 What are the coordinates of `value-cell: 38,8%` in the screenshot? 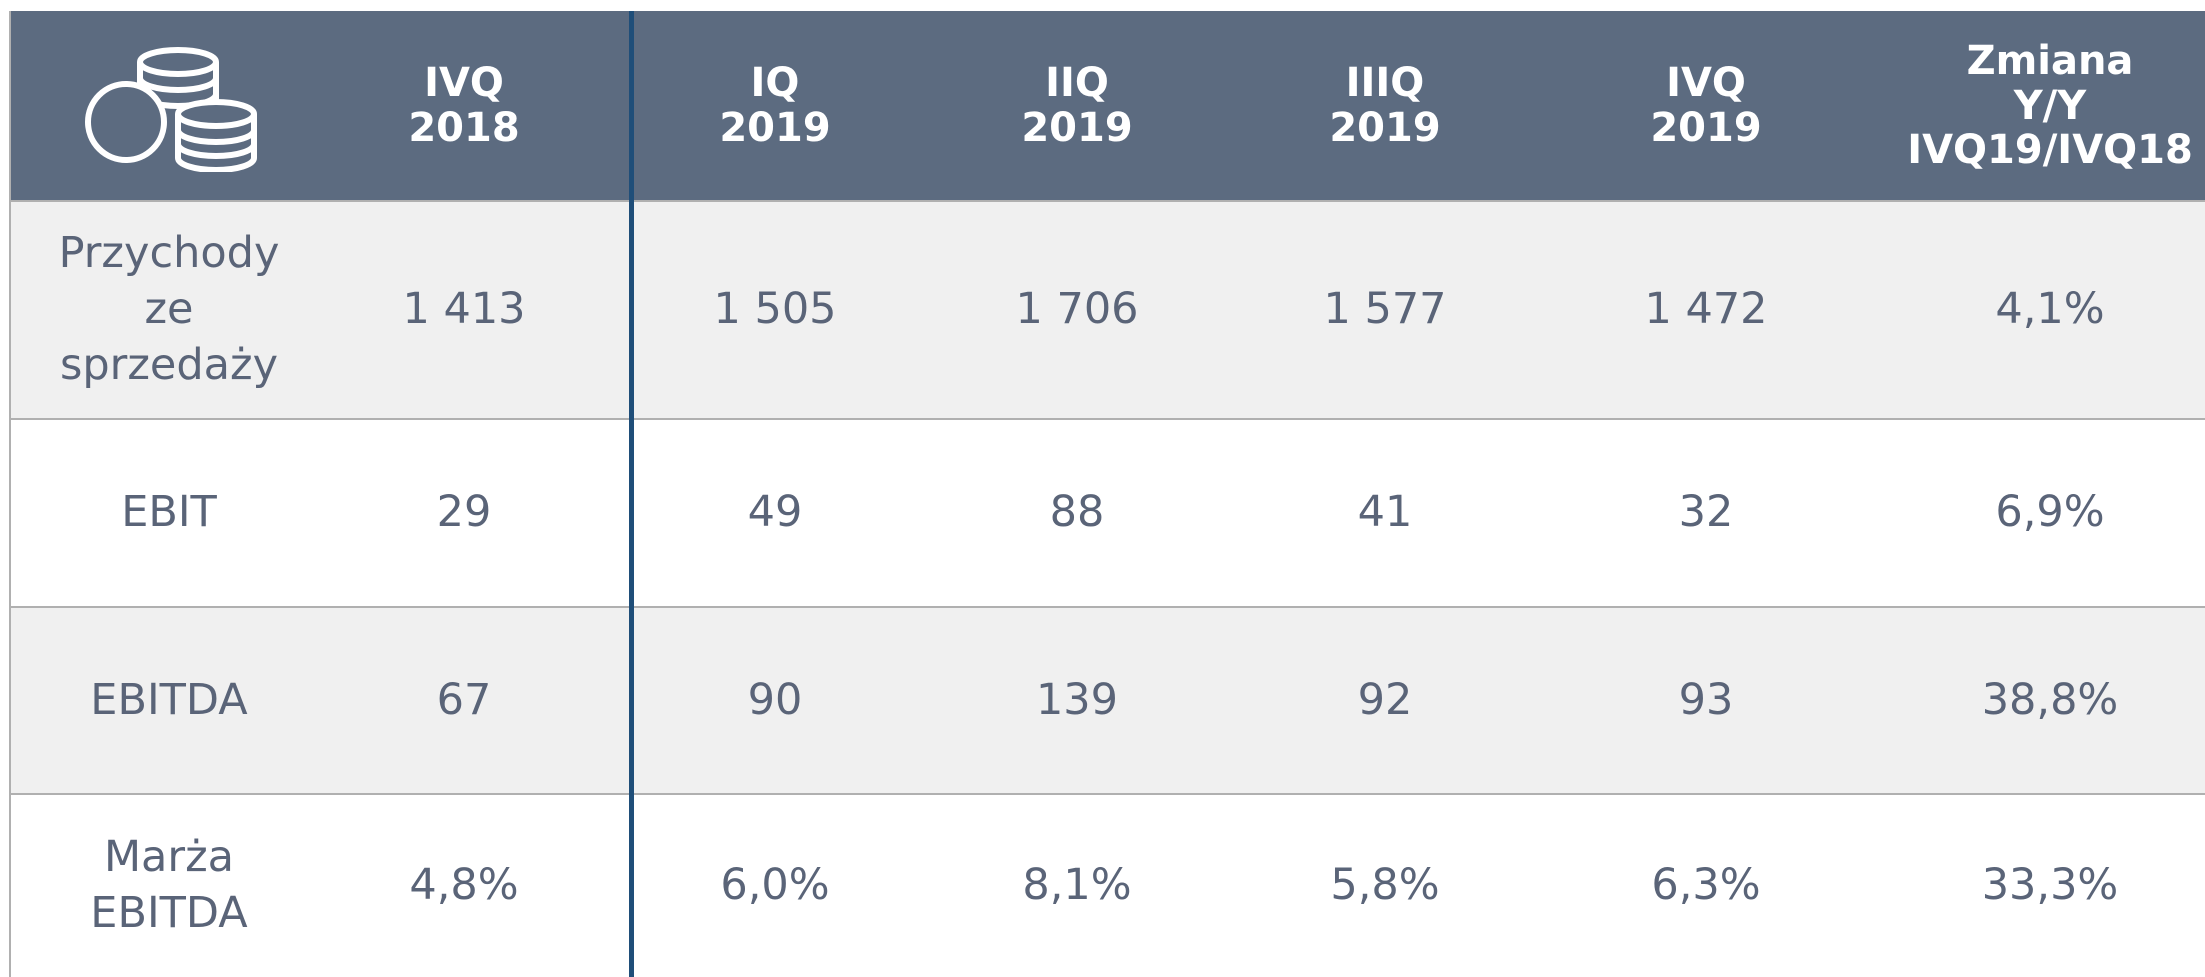 It's located at (2050, 699).